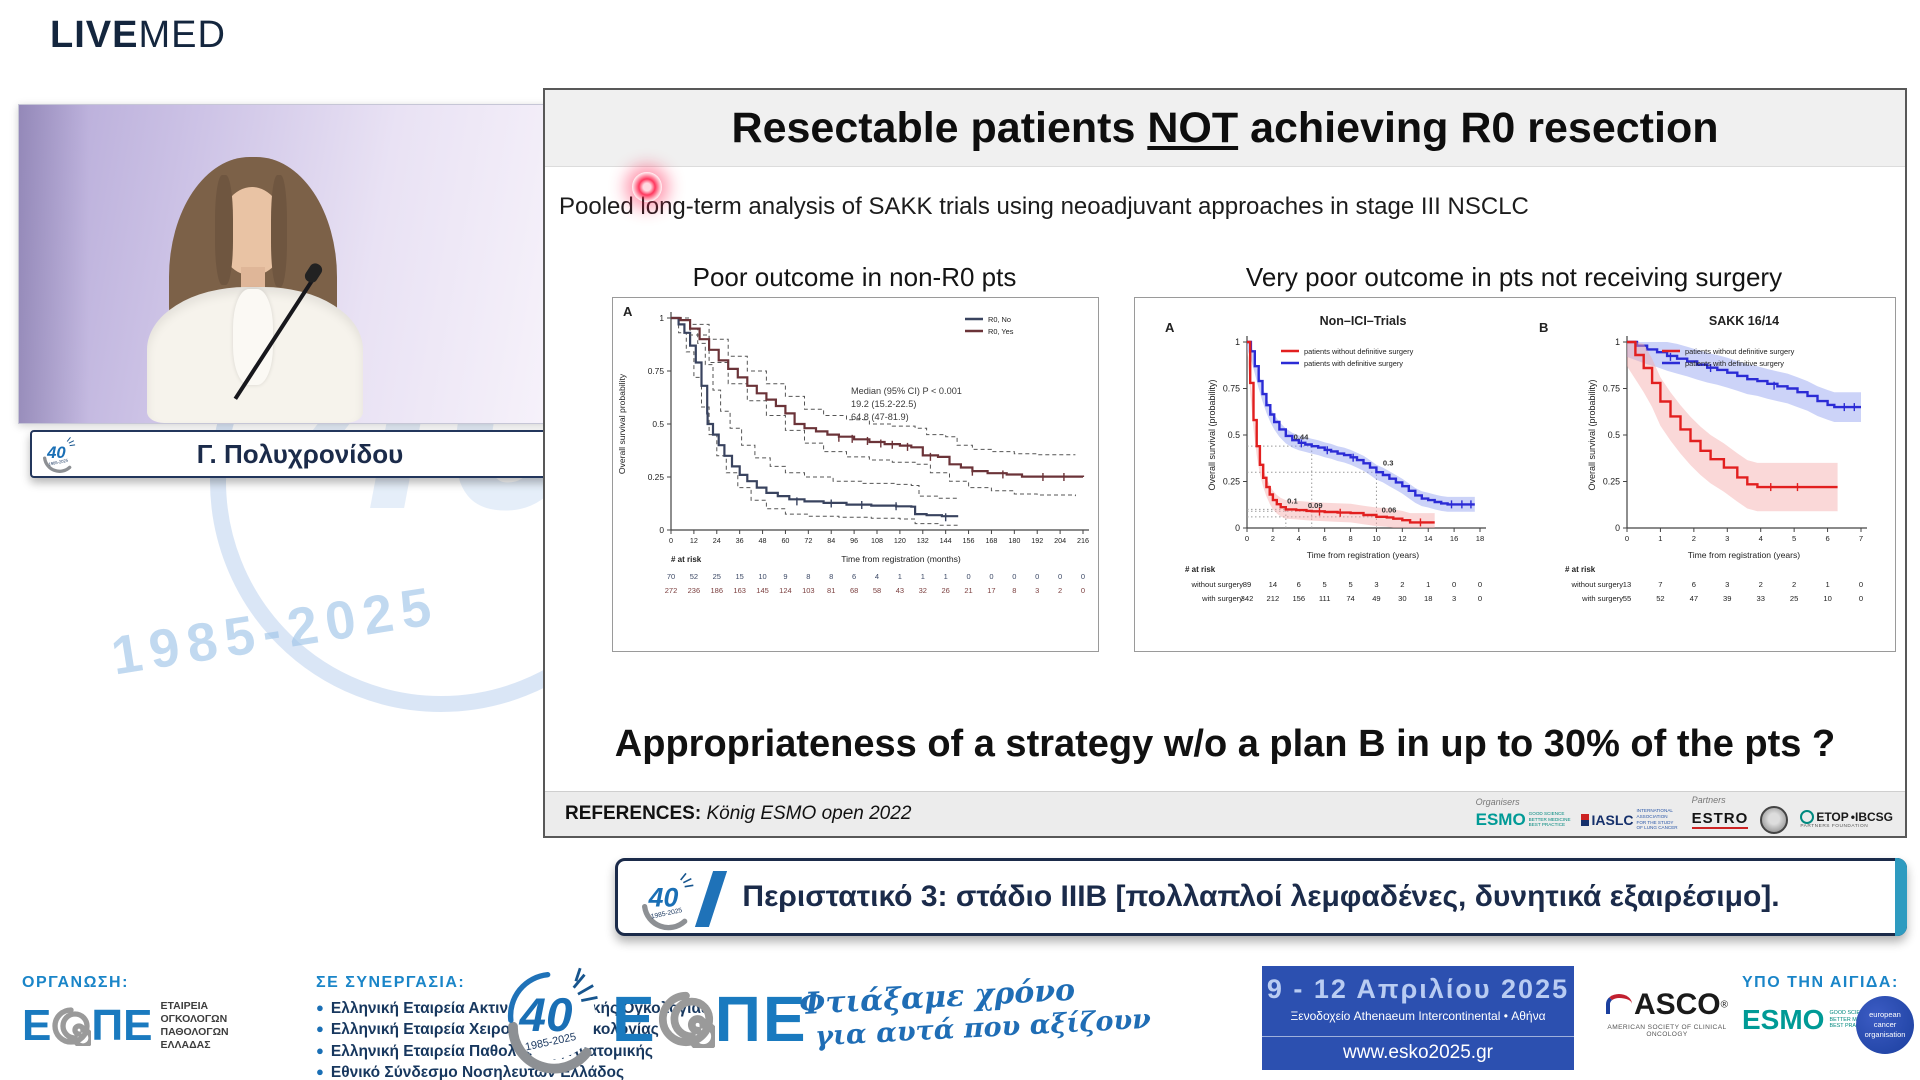 Image resolution: width=1920 pixels, height=1080 pixels. Describe the element at coordinates (72, 1027) in the screenshot. I see `eope-spiral-icon` at that location.